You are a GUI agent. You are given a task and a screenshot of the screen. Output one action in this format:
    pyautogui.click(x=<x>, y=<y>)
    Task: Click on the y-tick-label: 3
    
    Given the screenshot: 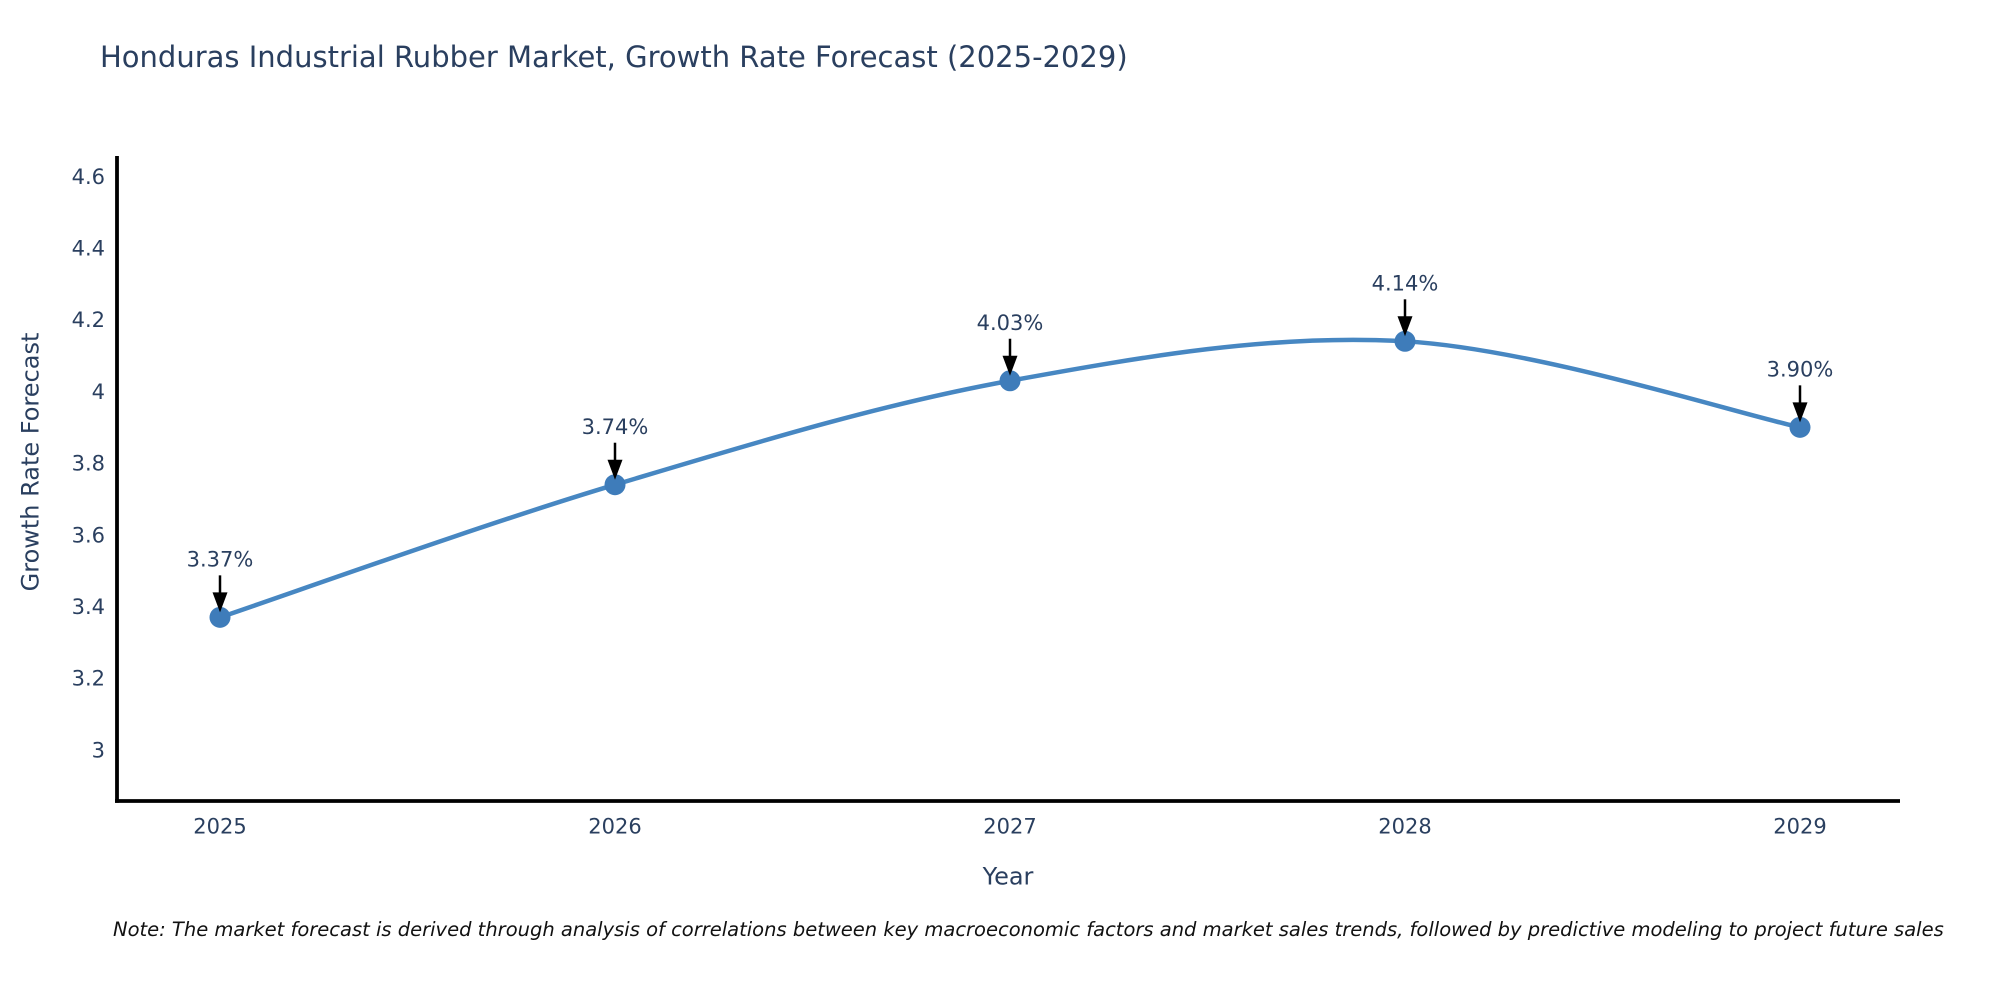 What is the action you would take?
    pyautogui.click(x=98, y=750)
    